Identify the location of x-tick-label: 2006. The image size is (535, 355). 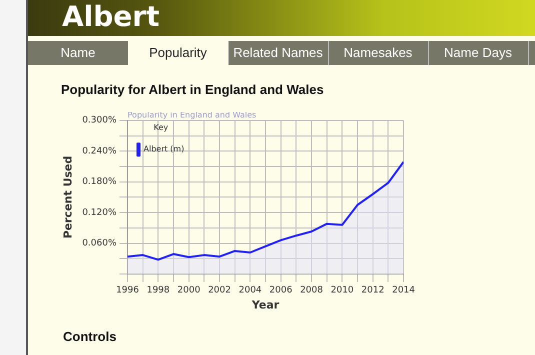
(281, 291).